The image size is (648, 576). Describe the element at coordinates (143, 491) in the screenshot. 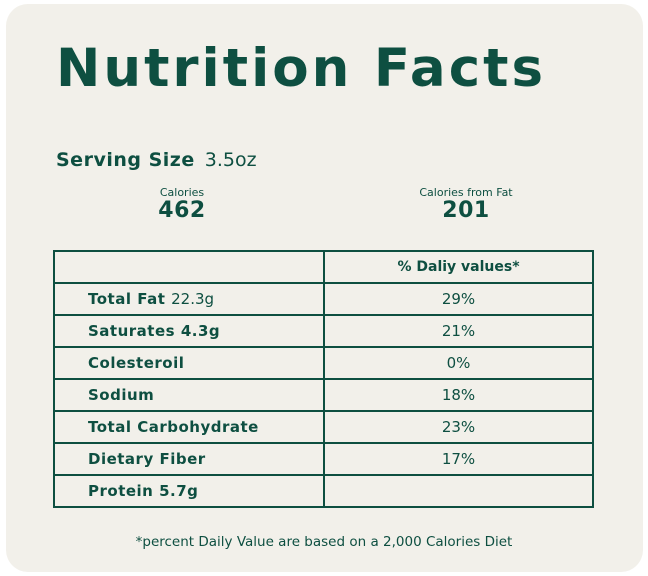

I see `nutrient-label: Protein 5.7g` at that location.